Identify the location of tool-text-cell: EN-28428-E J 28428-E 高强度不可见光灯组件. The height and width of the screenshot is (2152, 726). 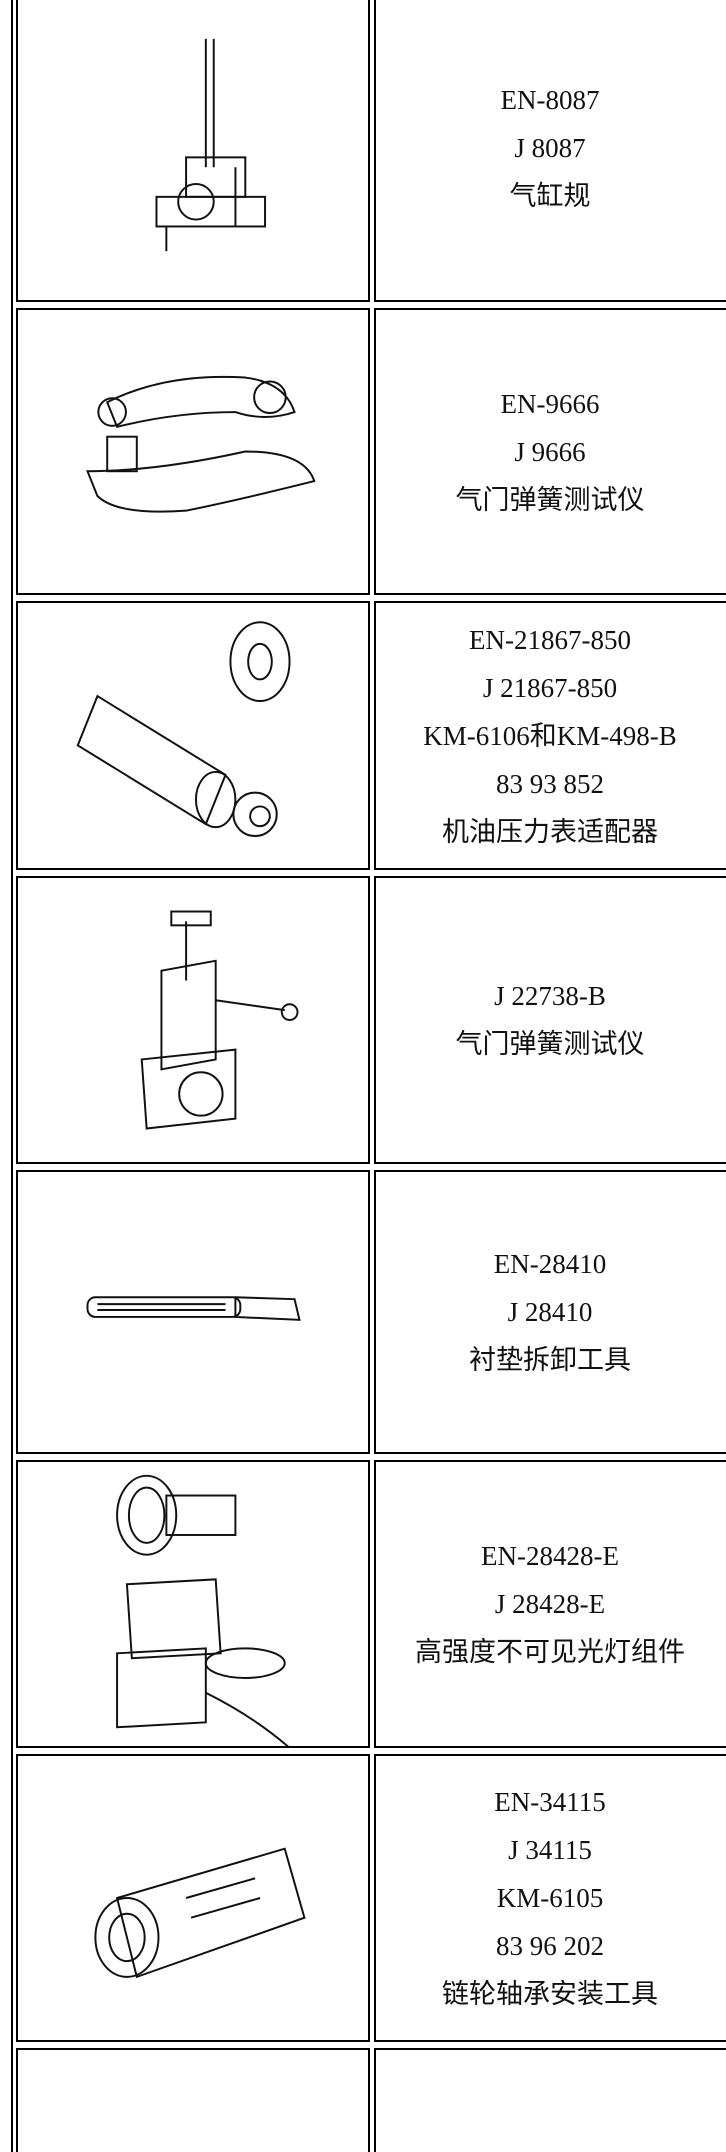
(550, 1604).